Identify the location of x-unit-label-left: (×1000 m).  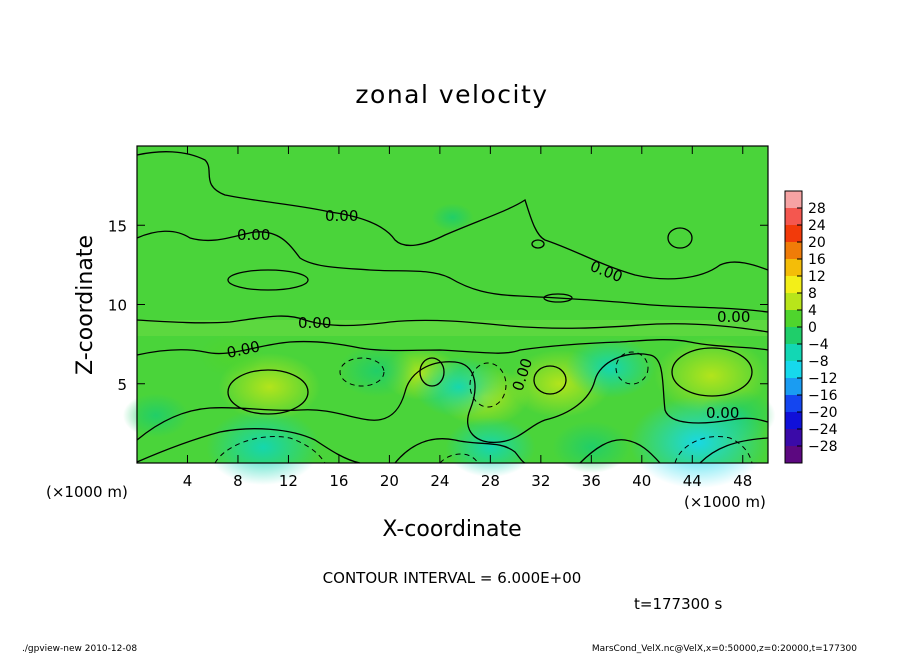
(87, 492).